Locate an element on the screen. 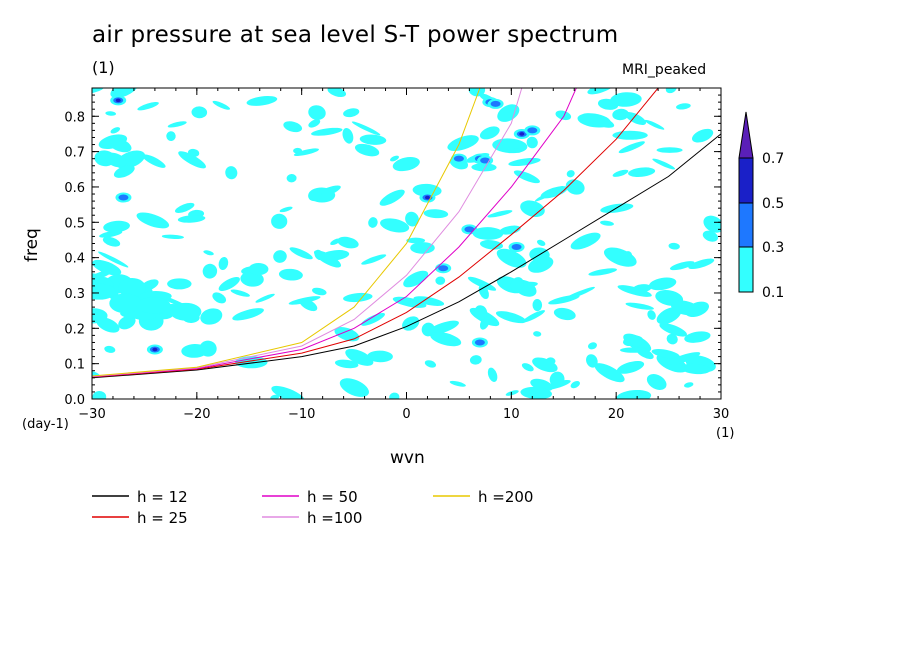 This screenshot has height=654, width=904. chart-subtitle: (1) is located at coordinates (103, 67).